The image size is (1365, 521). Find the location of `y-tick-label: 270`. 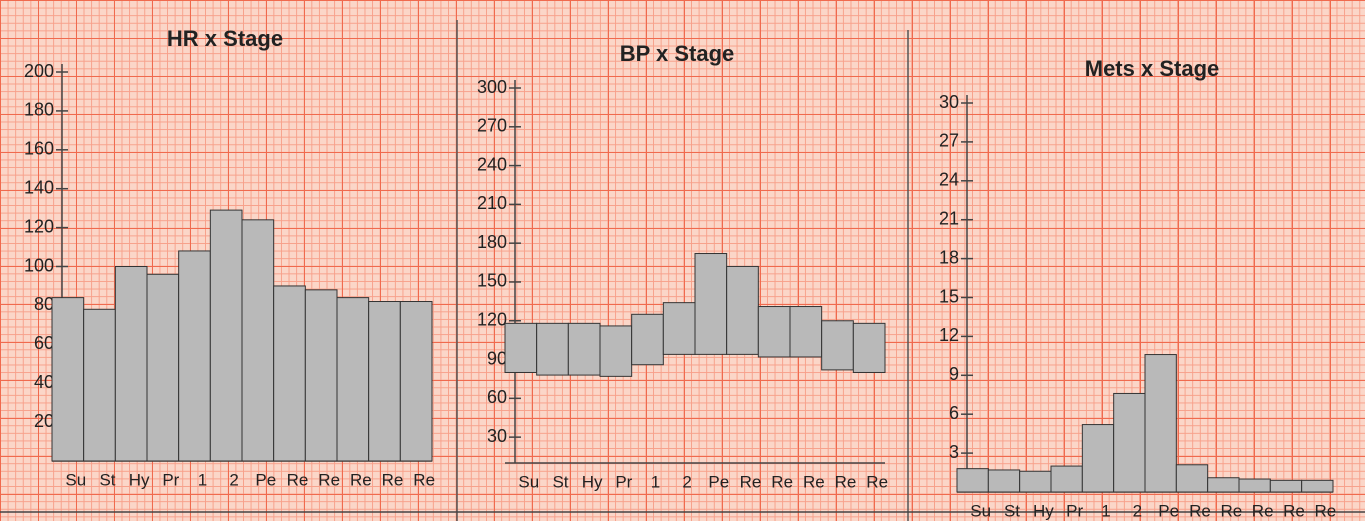

y-tick-label: 270 is located at coordinates (492, 126).